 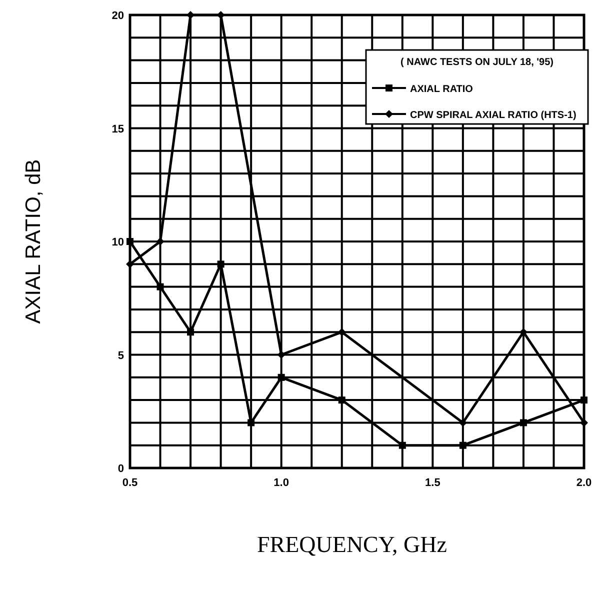 What do you see at coordinates (281, 483) in the screenshot?
I see `x-tick-label: 1.0` at bounding box center [281, 483].